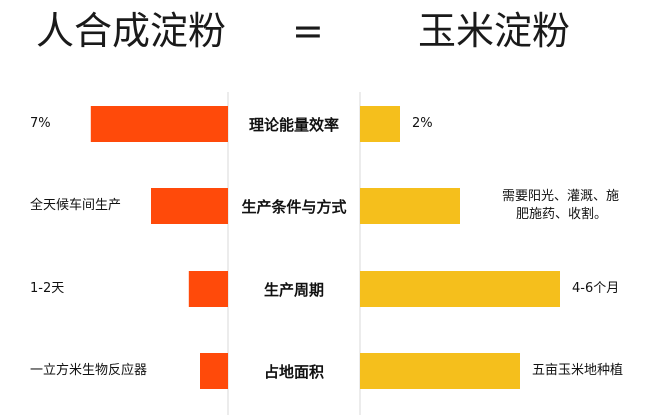  What do you see at coordinates (422, 123) in the screenshot?
I see `right-value-label-1: 2%` at bounding box center [422, 123].